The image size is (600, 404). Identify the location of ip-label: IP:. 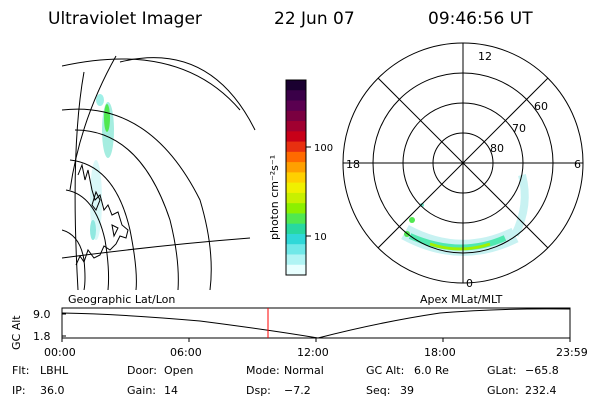
(19, 390).